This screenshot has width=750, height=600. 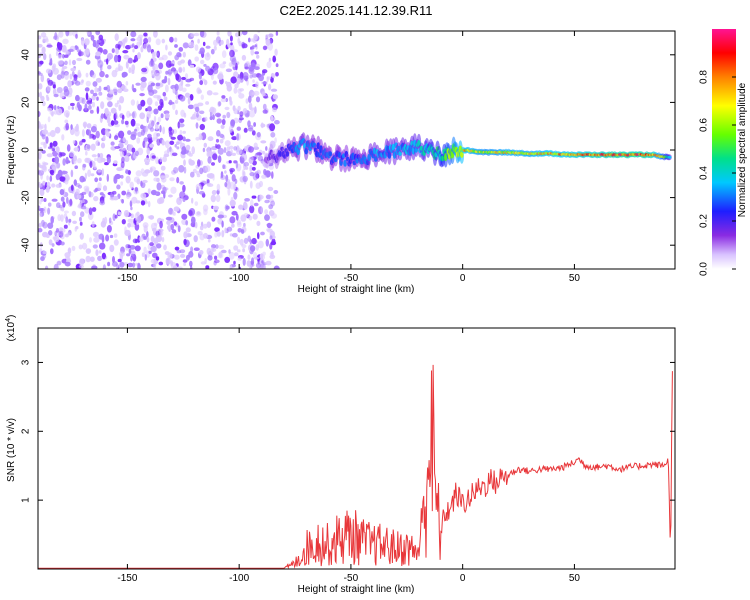 I want to click on colorbar-tick-label: 0.8, so click(x=704, y=77).